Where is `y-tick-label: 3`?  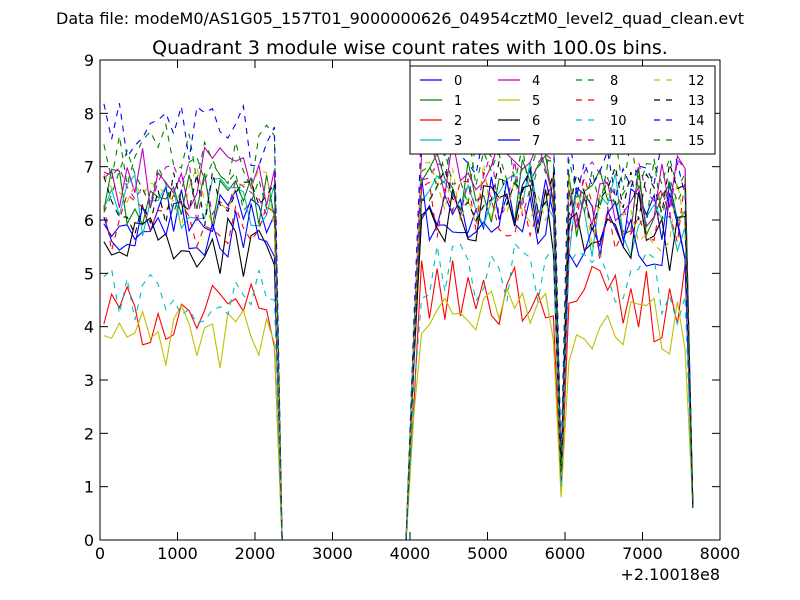
y-tick-label: 3 is located at coordinates (89, 380).